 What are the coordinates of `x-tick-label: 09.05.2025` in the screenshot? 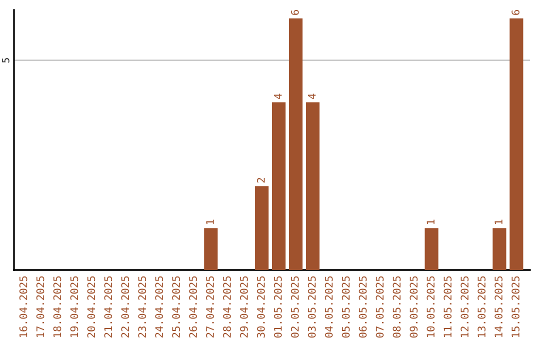 It's located at (414, 307).